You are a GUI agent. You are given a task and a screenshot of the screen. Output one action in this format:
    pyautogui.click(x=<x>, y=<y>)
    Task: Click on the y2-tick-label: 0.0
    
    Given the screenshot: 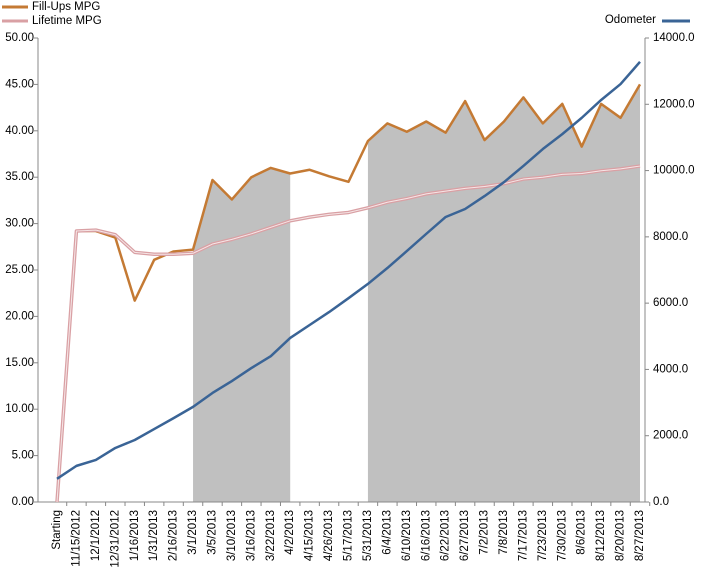 What is the action you would take?
    pyautogui.click(x=661, y=502)
    